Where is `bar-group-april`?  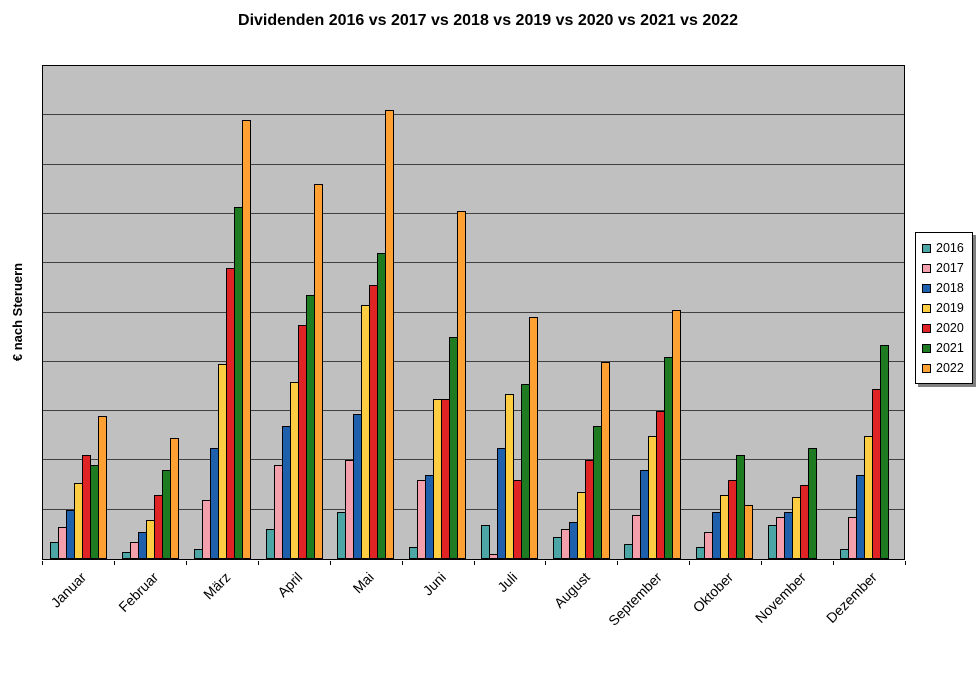 bar-group-april is located at coordinates (294, 312).